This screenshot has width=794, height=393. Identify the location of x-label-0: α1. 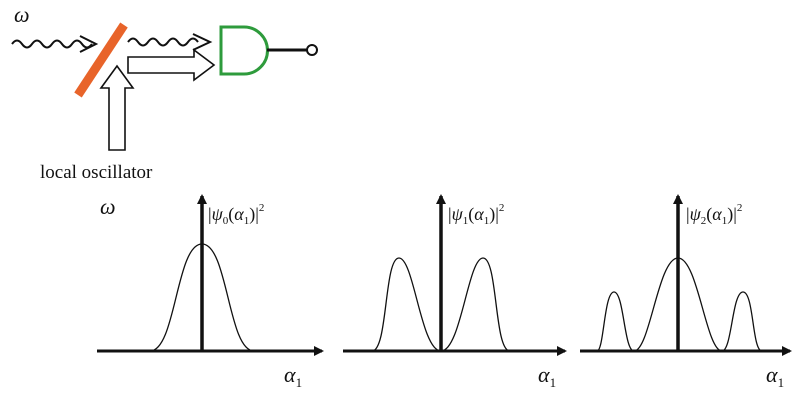
(293, 376).